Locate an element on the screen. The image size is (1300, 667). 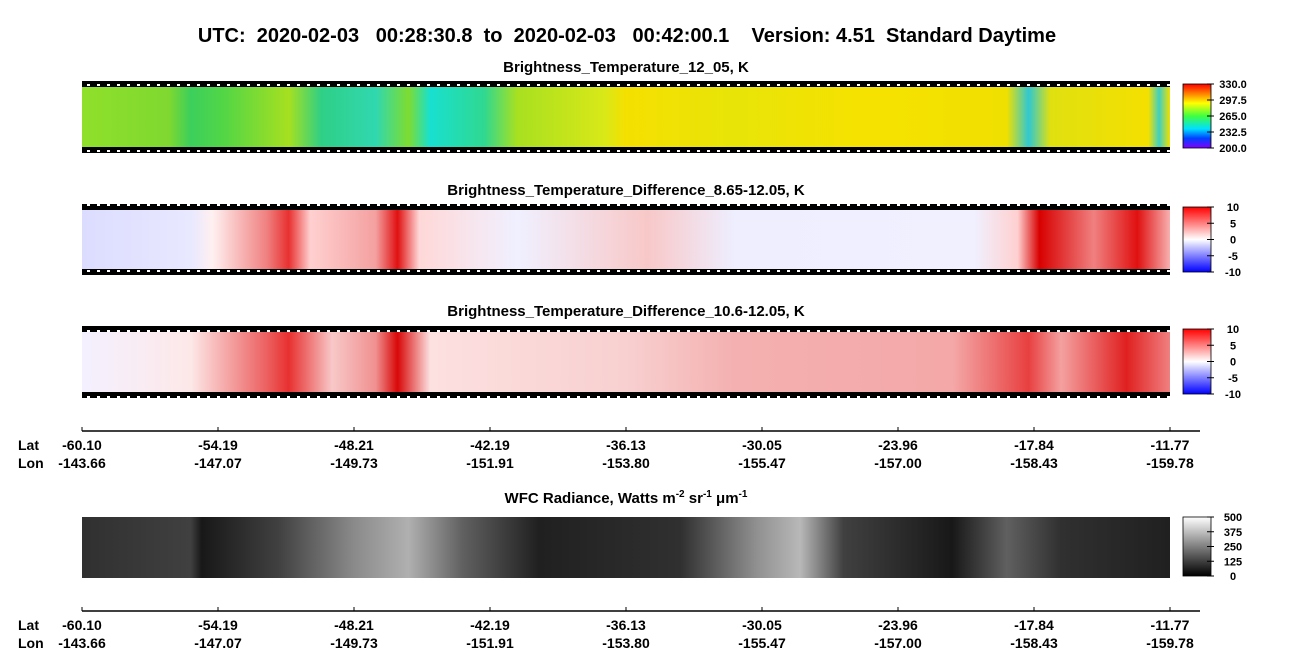
panel-title: WFC Radiance, Watts m-2 sr-1 μm-1 is located at coordinates (626, 498).